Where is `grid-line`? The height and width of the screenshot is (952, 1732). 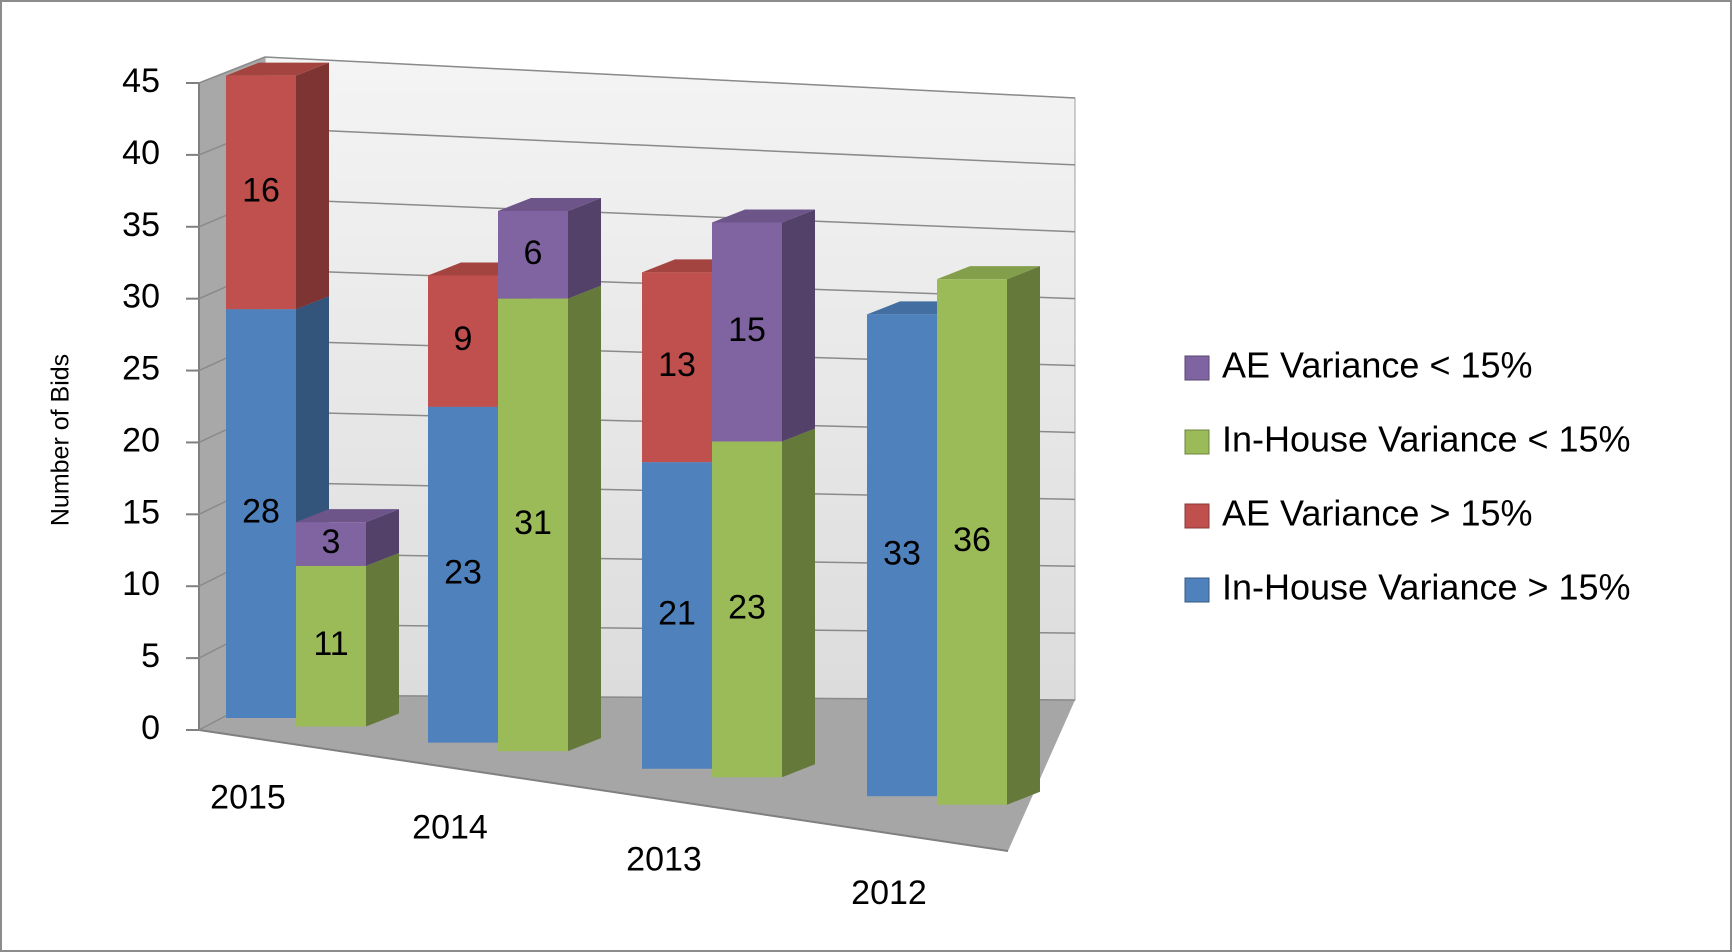
grid-line is located at coordinates (637, 77).